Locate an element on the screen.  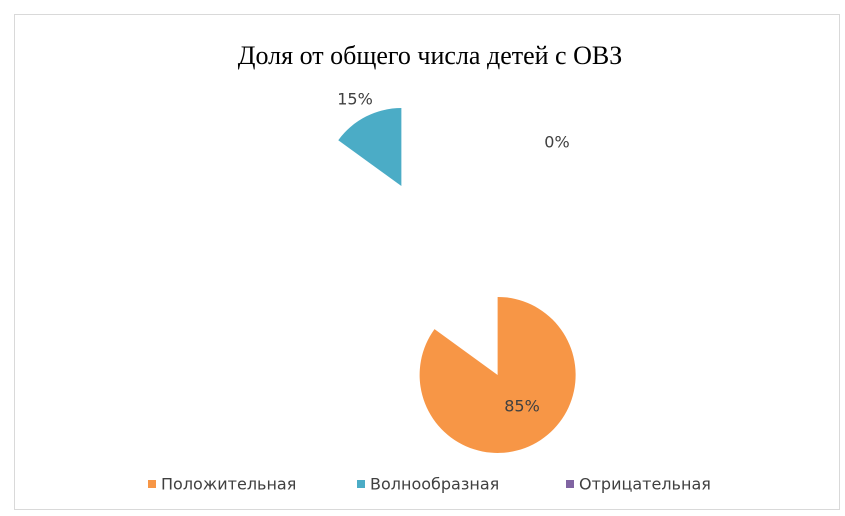
data-label: 0% is located at coordinates (556, 142).